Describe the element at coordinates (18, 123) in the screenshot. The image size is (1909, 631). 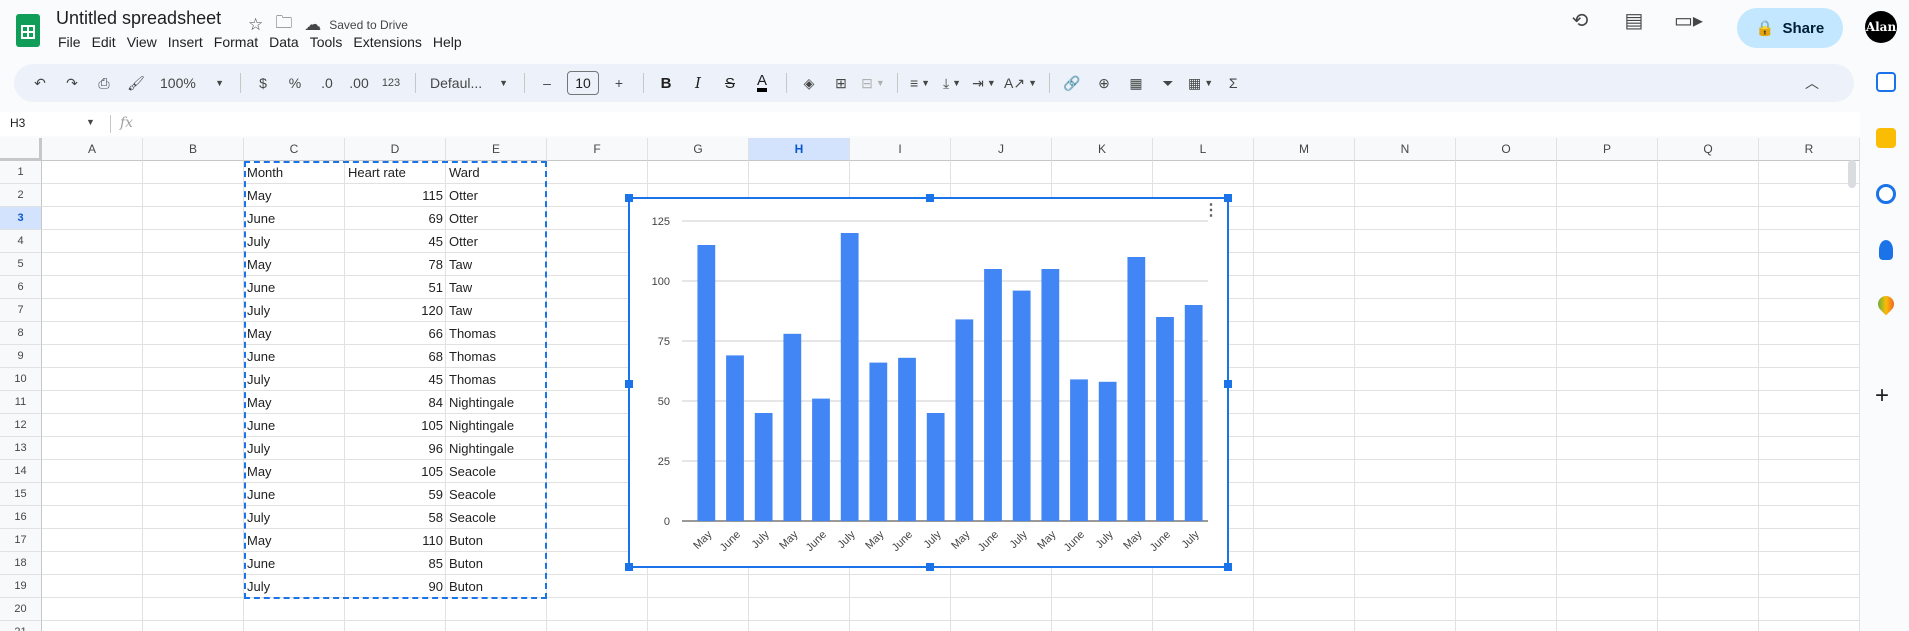
I see `name-box: H3` at that location.